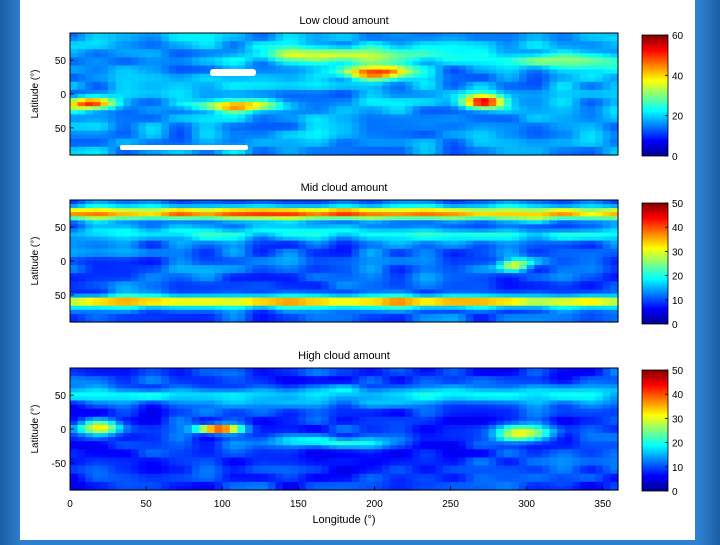 This screenshot has height=545, width=720. I want to click on x-tick-label: 100, so click(222, 504).